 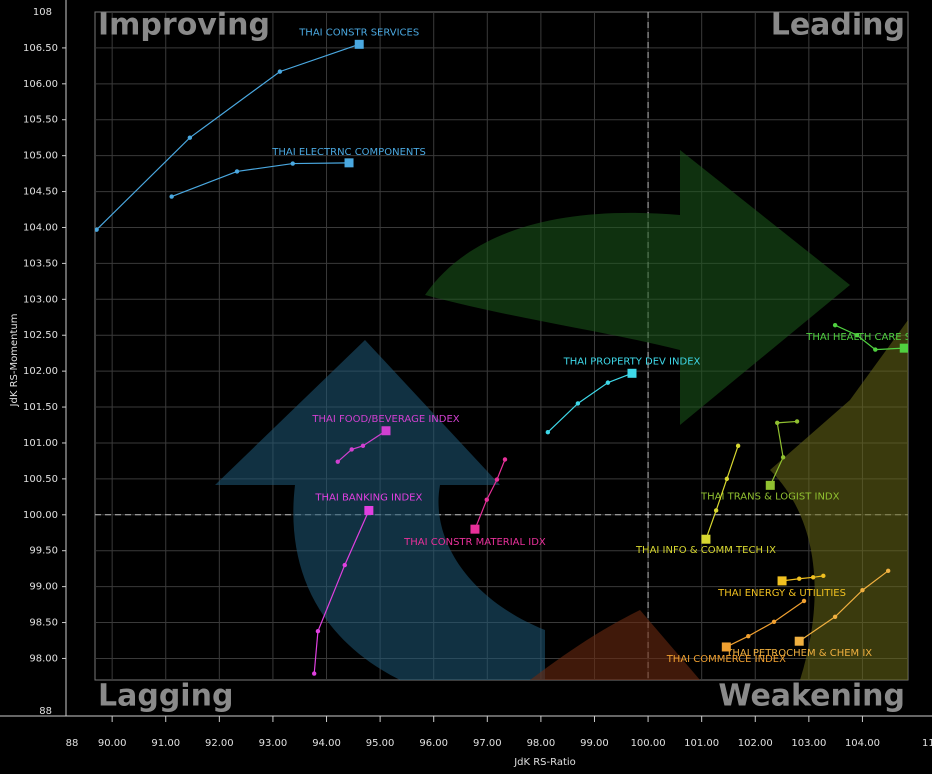 I want to click on y-tick-label: 98.50, so click(x=43, y=623).